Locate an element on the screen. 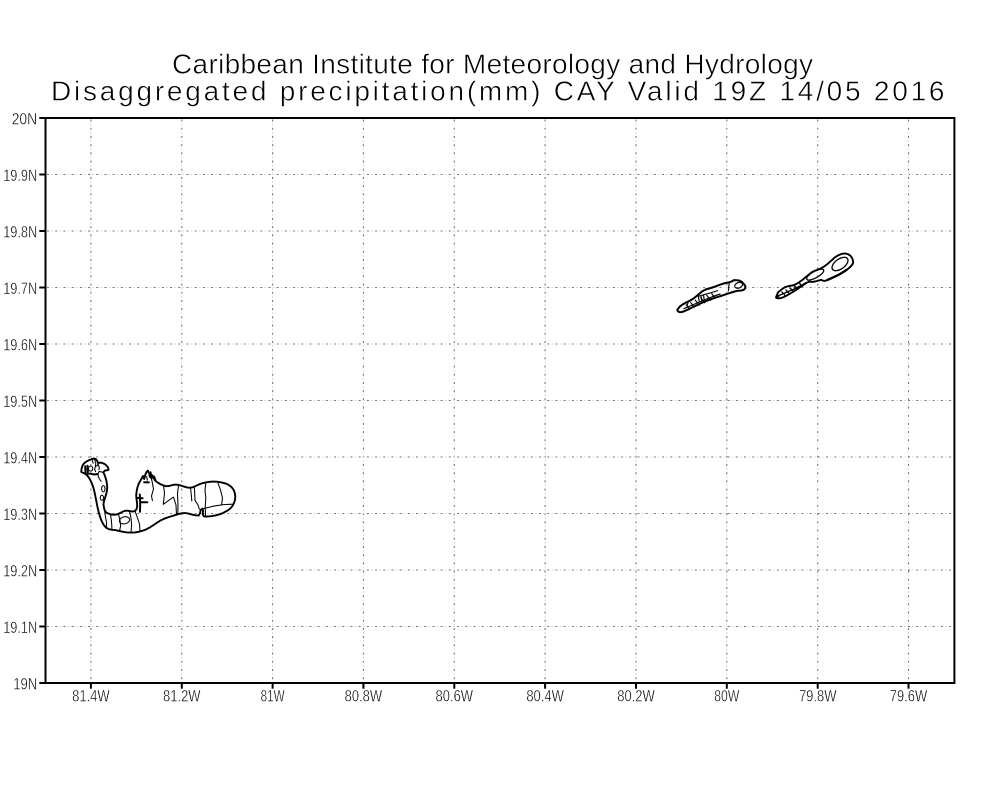  svg-text: 80.4W is located at coordinates (545, 696).